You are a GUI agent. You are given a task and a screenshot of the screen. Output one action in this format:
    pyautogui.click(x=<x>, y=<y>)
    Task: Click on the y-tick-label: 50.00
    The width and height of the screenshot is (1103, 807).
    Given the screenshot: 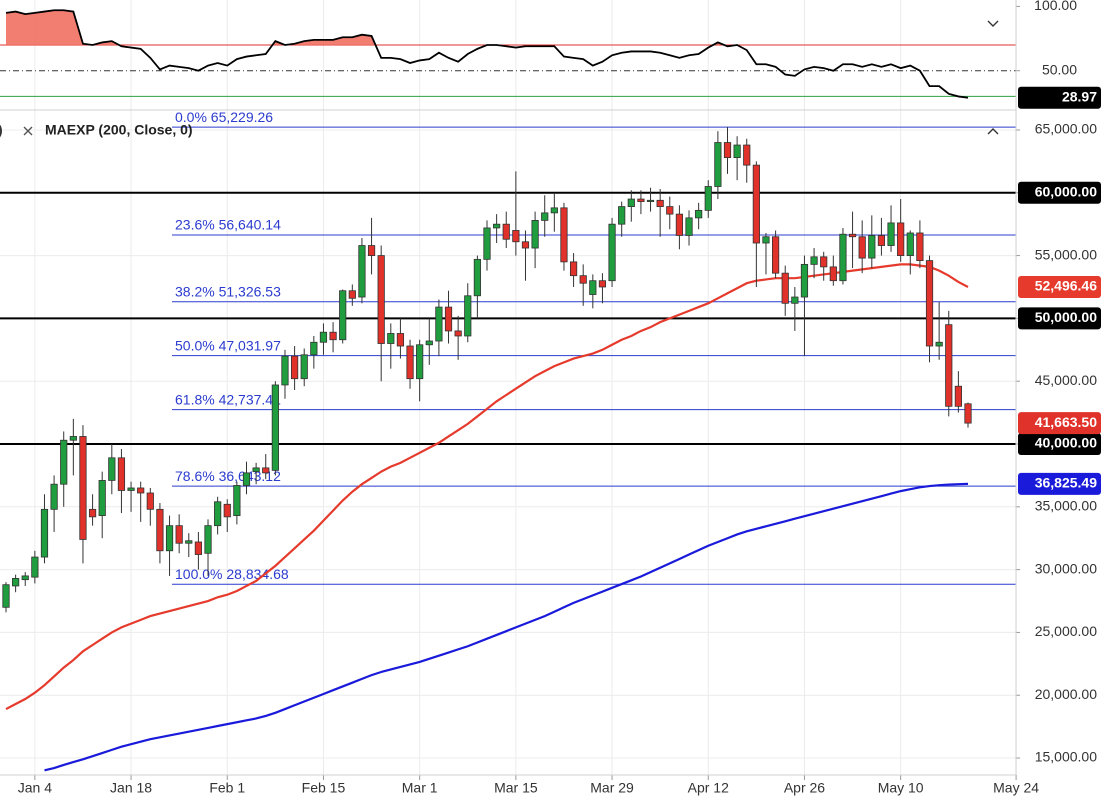 What is the action you would take?
    pyautogui.click(x=1059, y=69)
    